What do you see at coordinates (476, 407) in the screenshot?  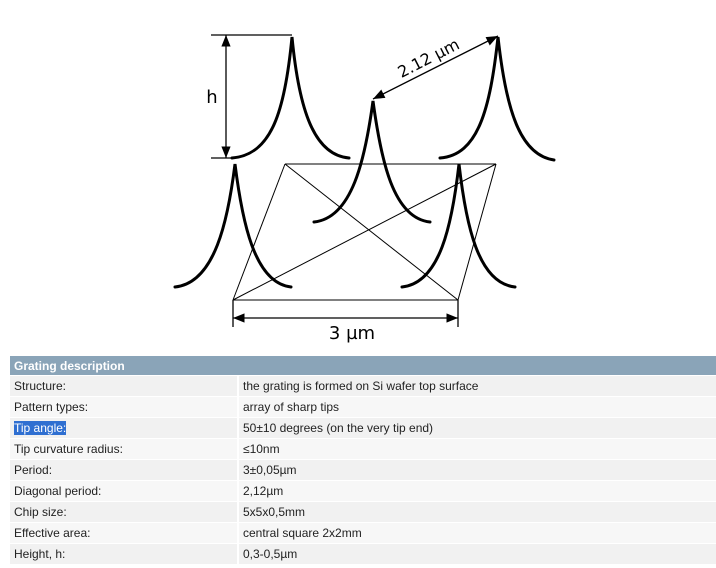 I see `row-value-pattern-types: array of sharp tips` at bounding box center [476, 407].